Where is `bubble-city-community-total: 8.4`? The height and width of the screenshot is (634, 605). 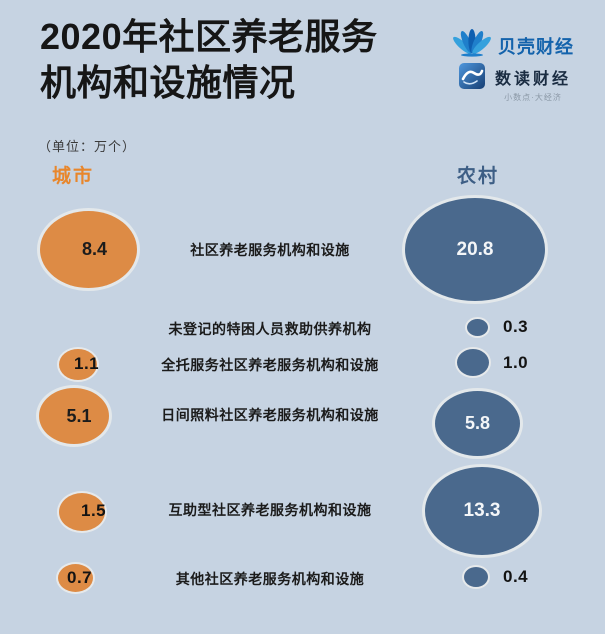 bubble-city-community-total: 8.4 is located at coordinates (88, 249).